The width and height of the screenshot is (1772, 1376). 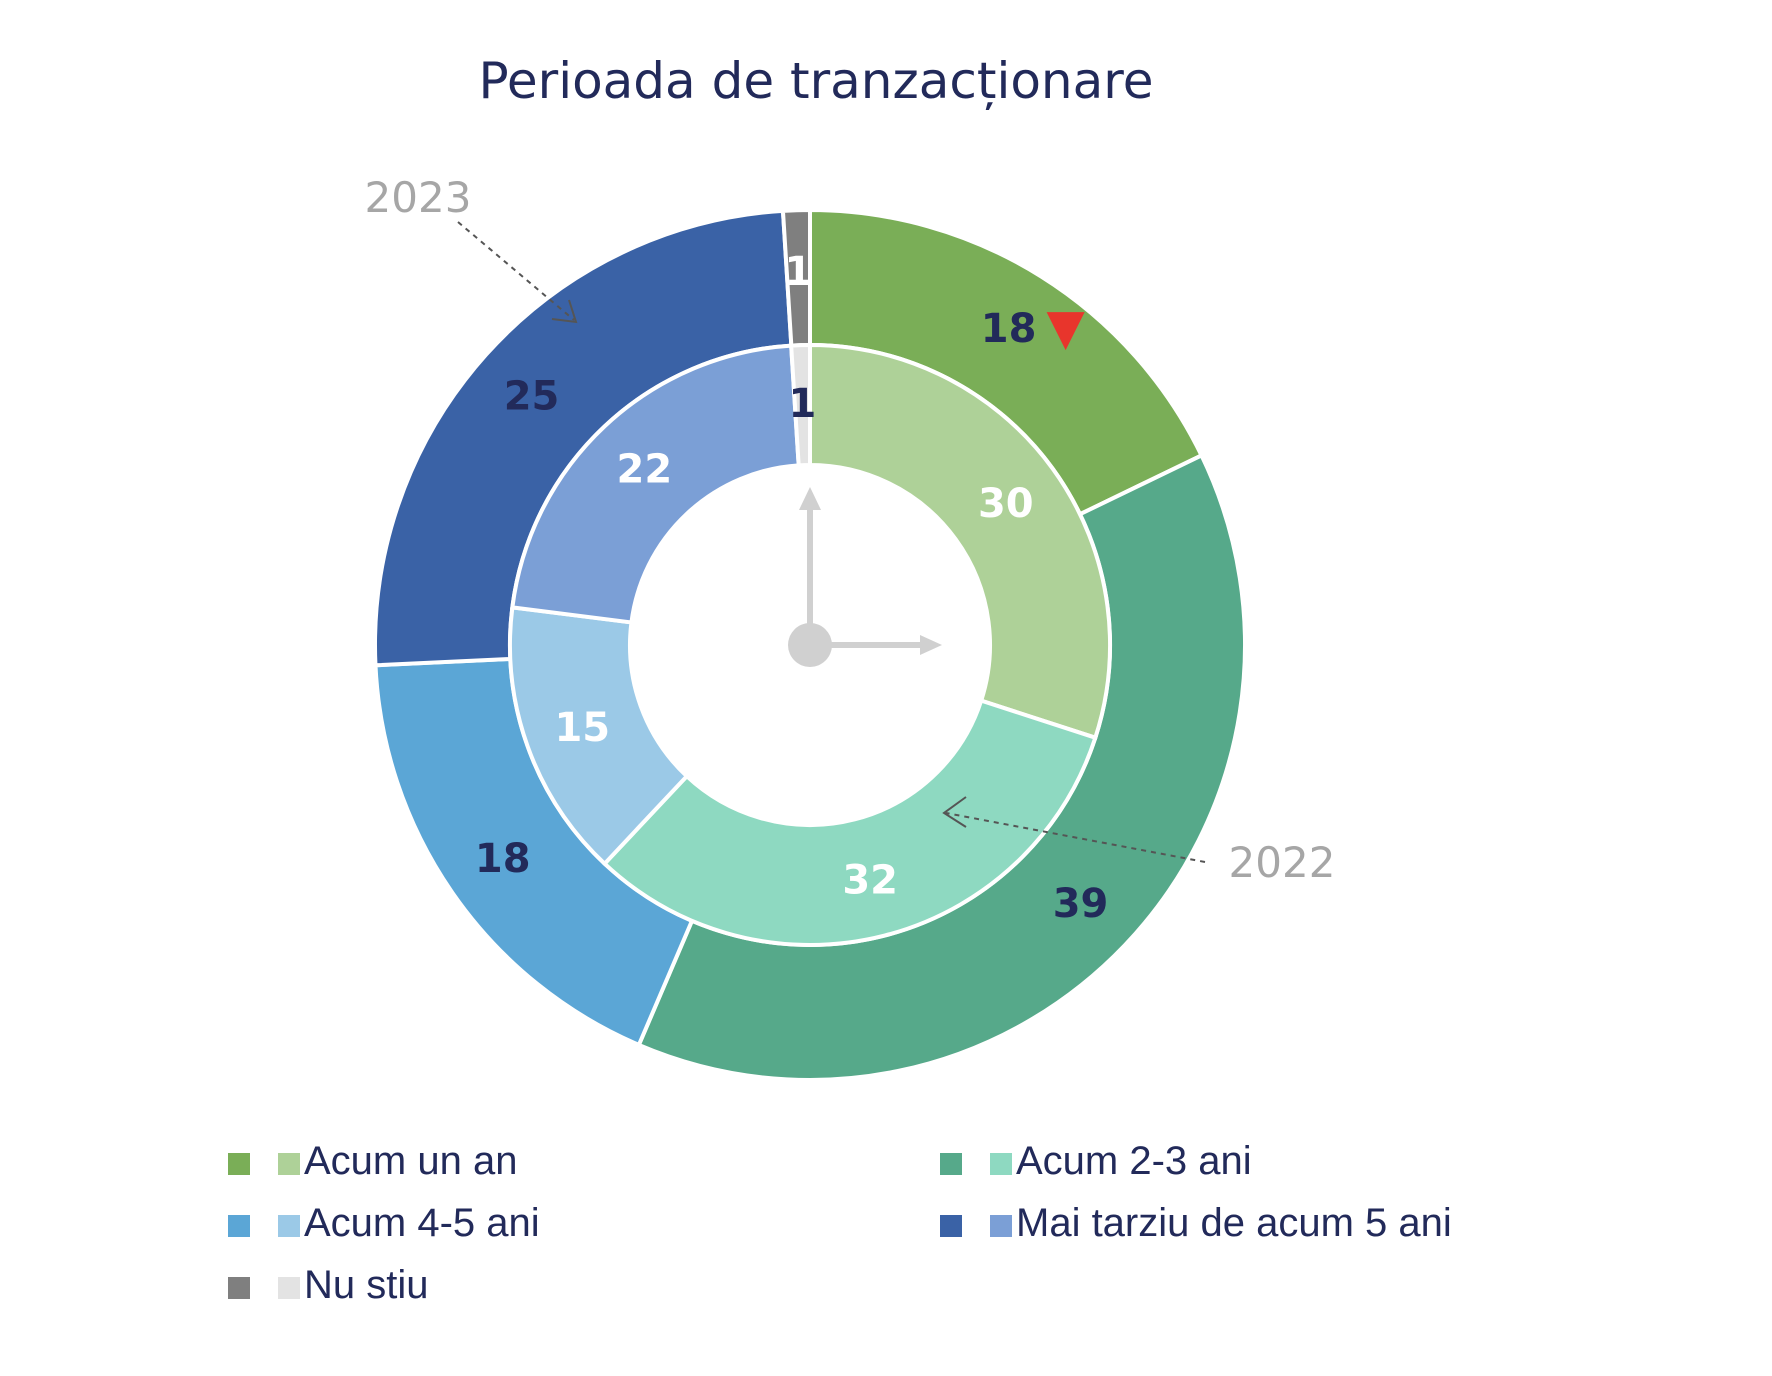 What do you see at coordinates (422, 1223) in the screenshot?
I see `legend-label: Acum 4-5 ani` at bounding box center [422, 1223].